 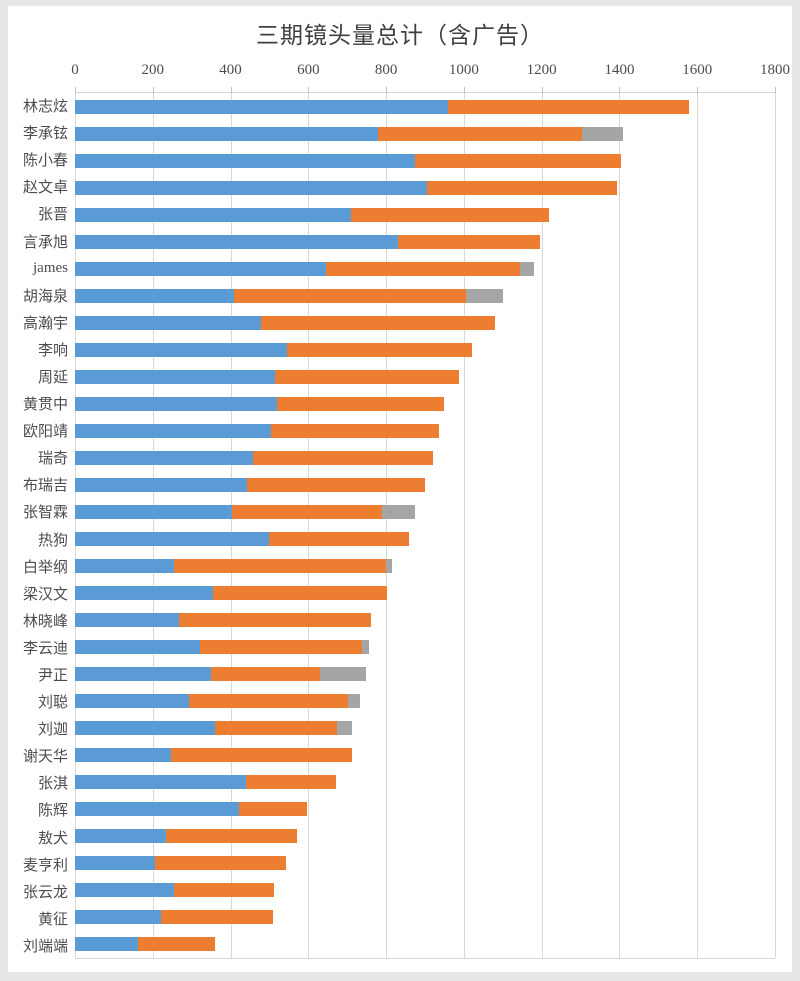 What do you see at coordinates (45, 107) in the screenshot?
I see `category-label: 林志炫` at bounding box center [45, 107].